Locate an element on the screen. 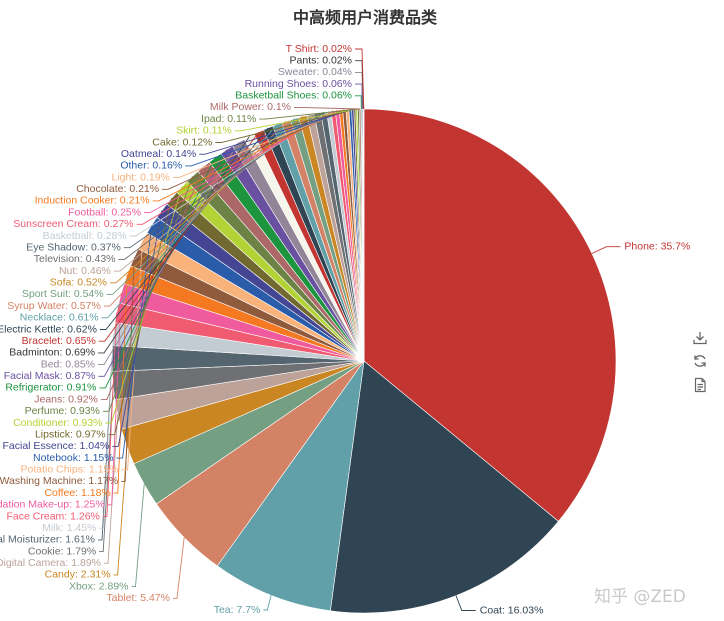 Image resolution: width=724 pixels, height=621 pixels. slice-label-phone: Phone: 35.7% is located at coordinates (657, 246).